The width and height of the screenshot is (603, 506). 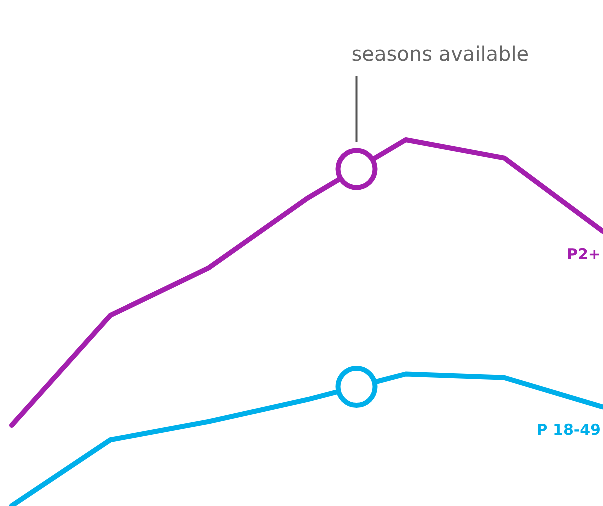 What do you see at coordinates (584, 255) in the screenshot?
I see `series-label: P2+` at bounding box center [584, 255].